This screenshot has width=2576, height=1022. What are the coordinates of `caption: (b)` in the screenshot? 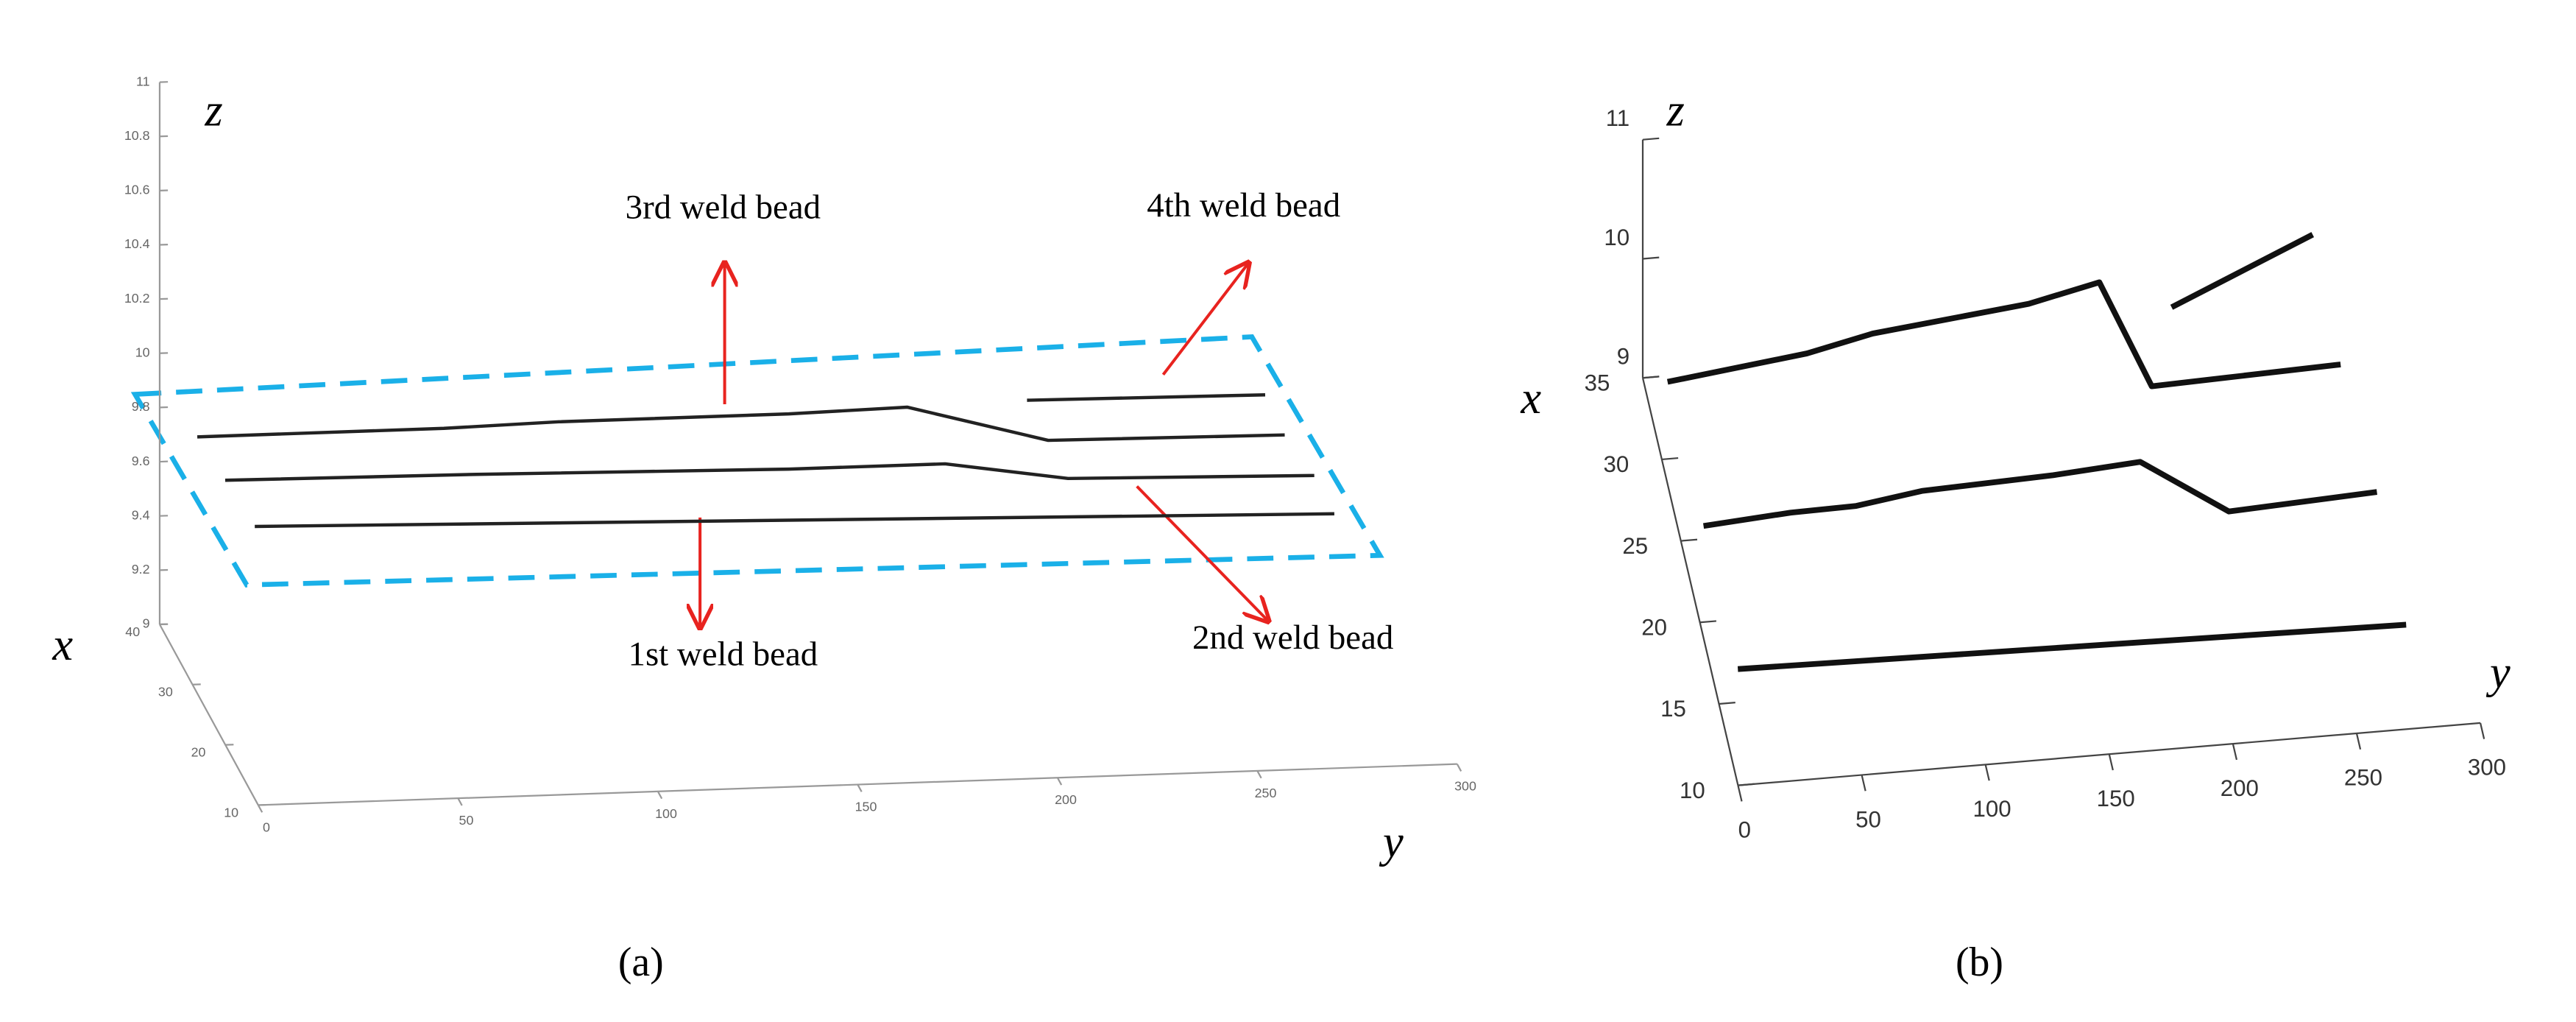 It's located at (1979, 962).